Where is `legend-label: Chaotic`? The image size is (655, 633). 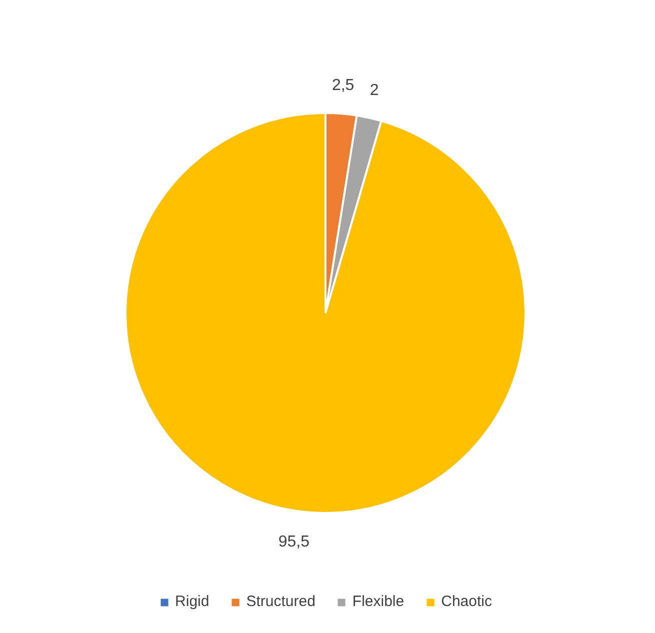
legend-label: Chaotic is located at coordinates (466, 601).